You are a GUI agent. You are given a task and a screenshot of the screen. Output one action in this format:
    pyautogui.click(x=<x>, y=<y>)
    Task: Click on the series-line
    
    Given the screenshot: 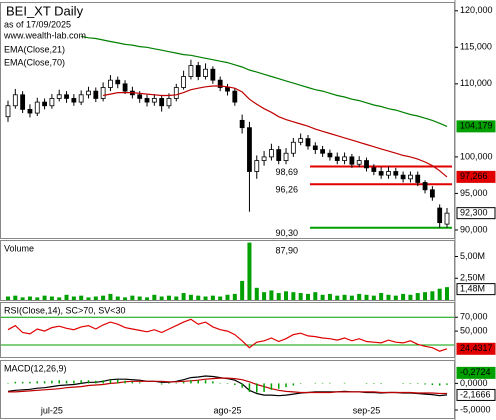 What is the action you would take?
    pyautogui.click(x=227, y=386)
    